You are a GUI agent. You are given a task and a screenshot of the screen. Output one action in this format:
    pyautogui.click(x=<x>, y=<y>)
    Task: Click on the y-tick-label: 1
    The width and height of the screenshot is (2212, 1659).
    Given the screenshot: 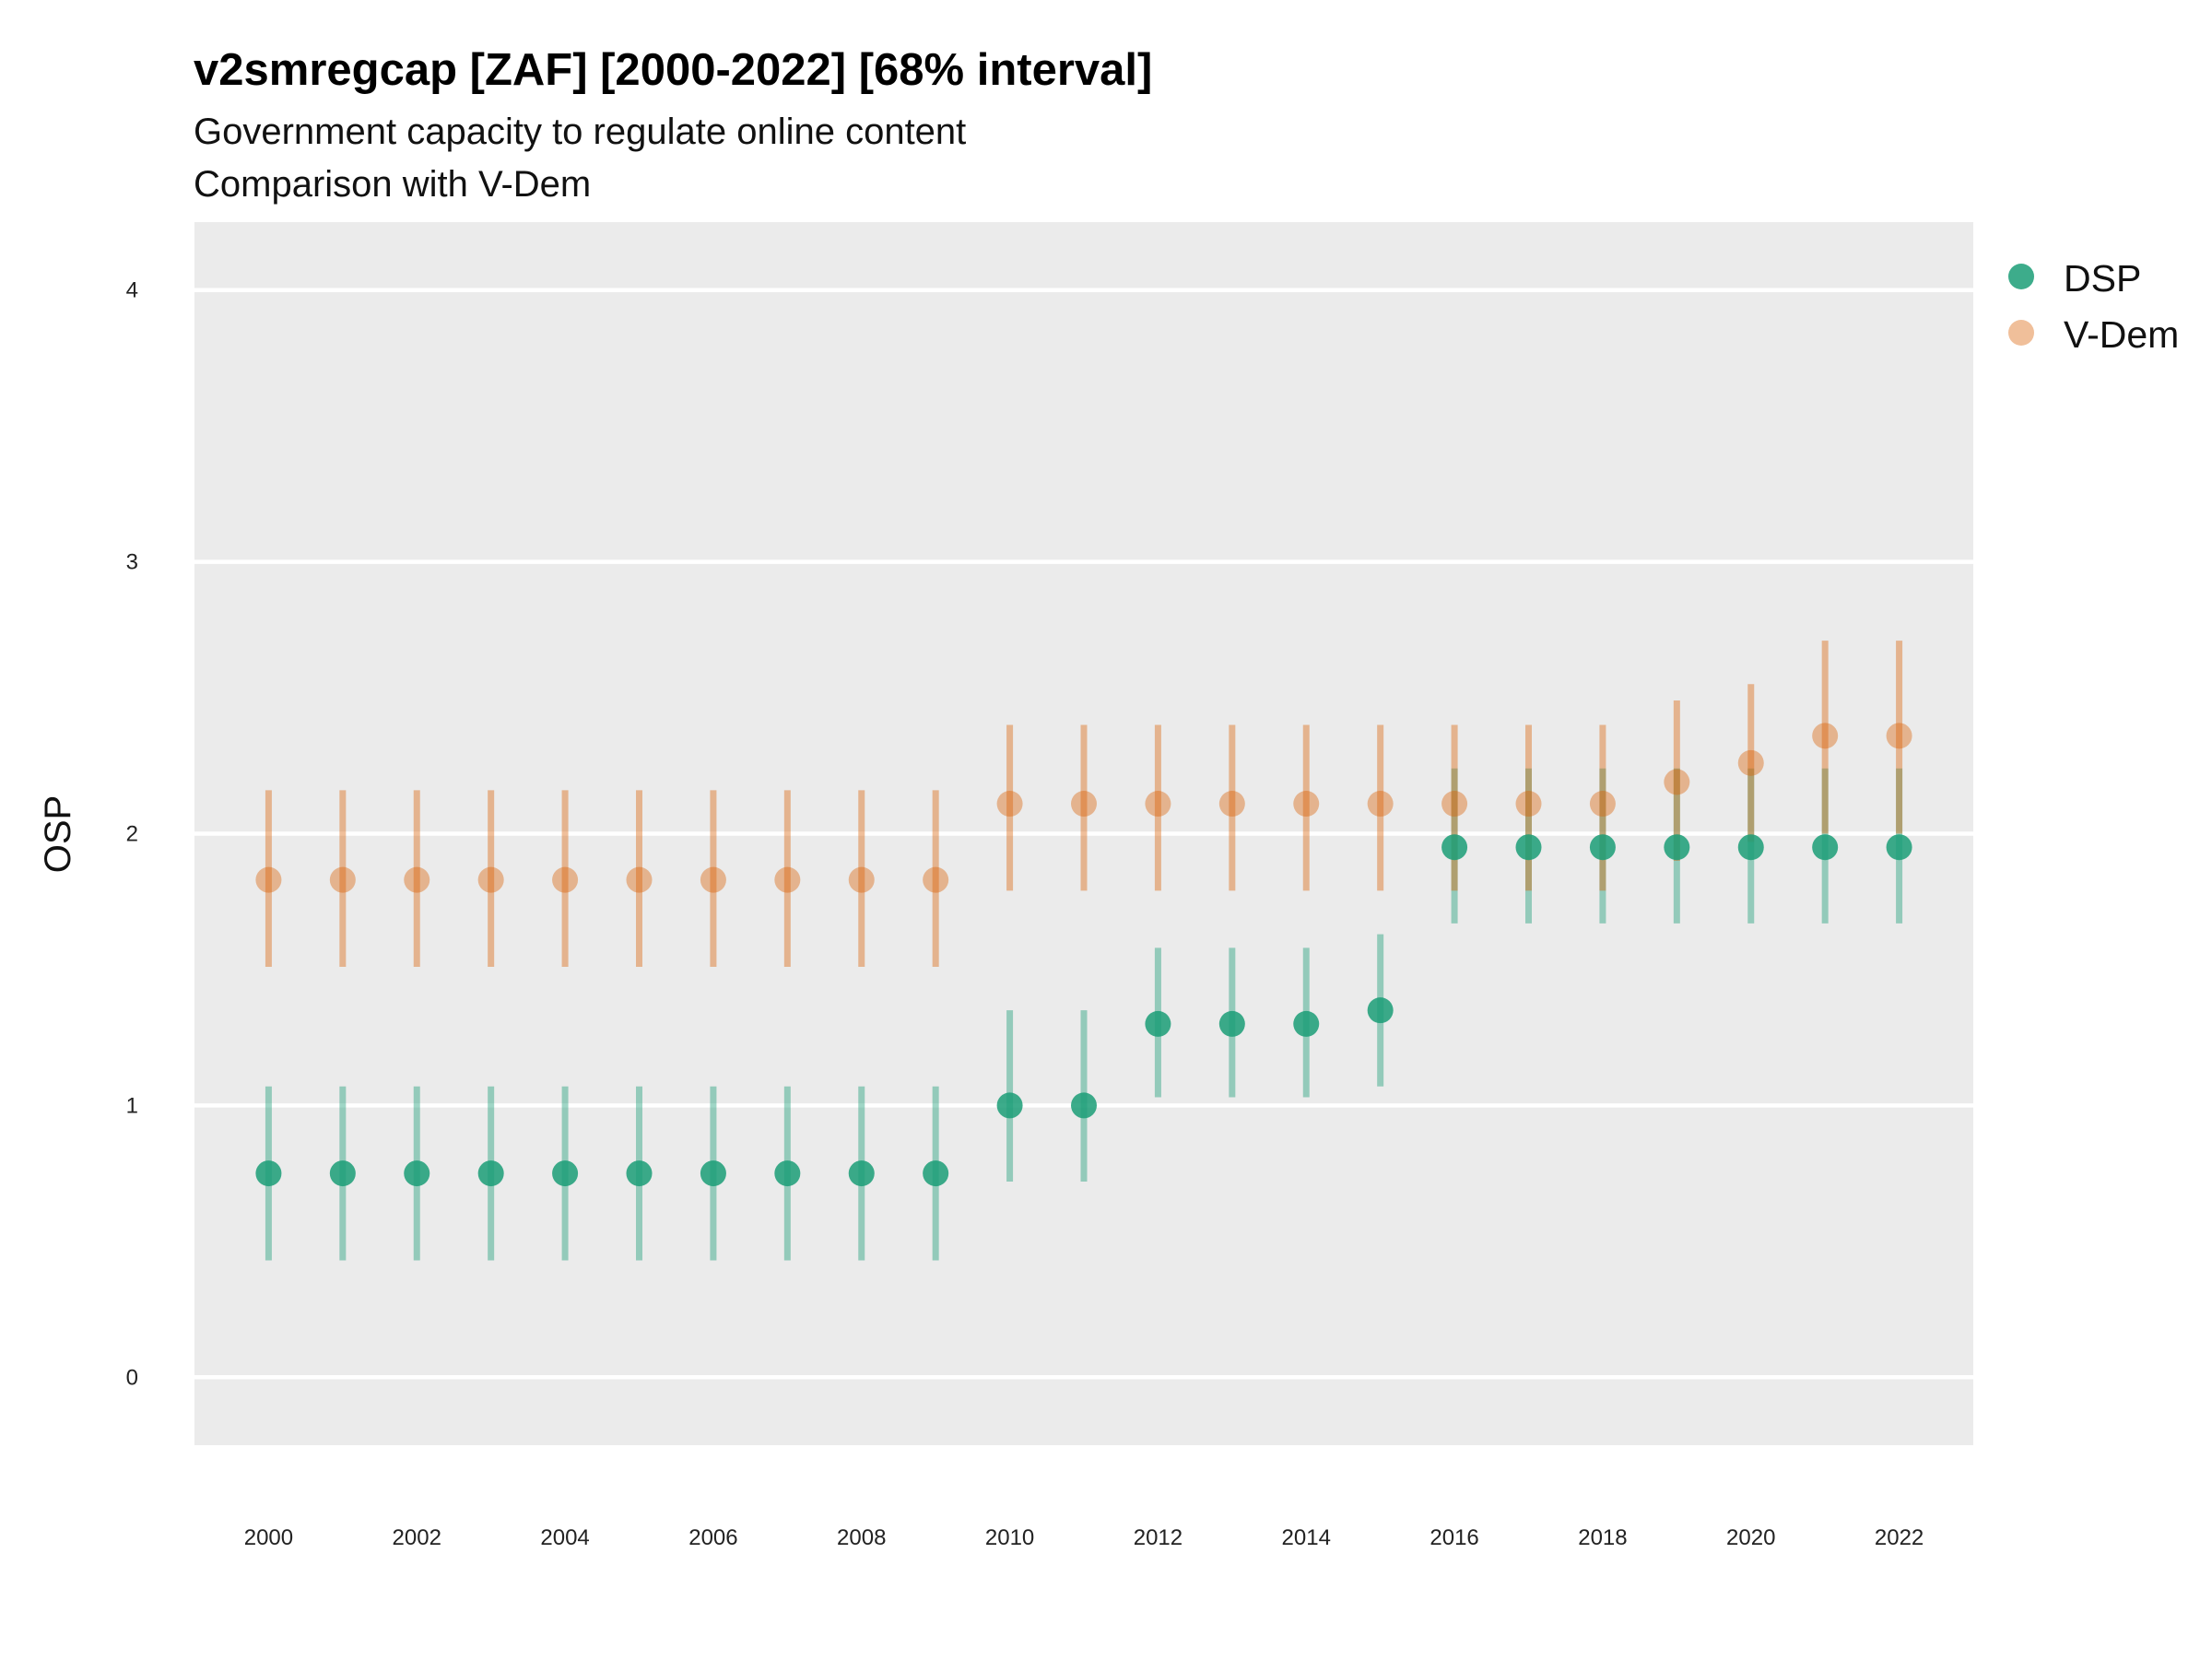 What is the action you would take?
    pyautogui.click(x=132, y=1105)
    